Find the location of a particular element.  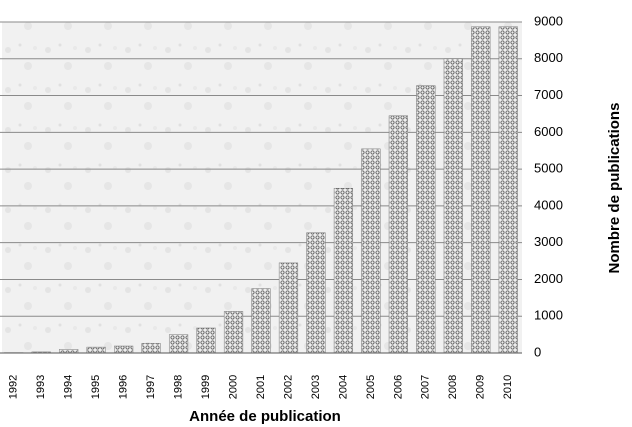

x-tick-label: 1998 is located at coordinates (178, 387).